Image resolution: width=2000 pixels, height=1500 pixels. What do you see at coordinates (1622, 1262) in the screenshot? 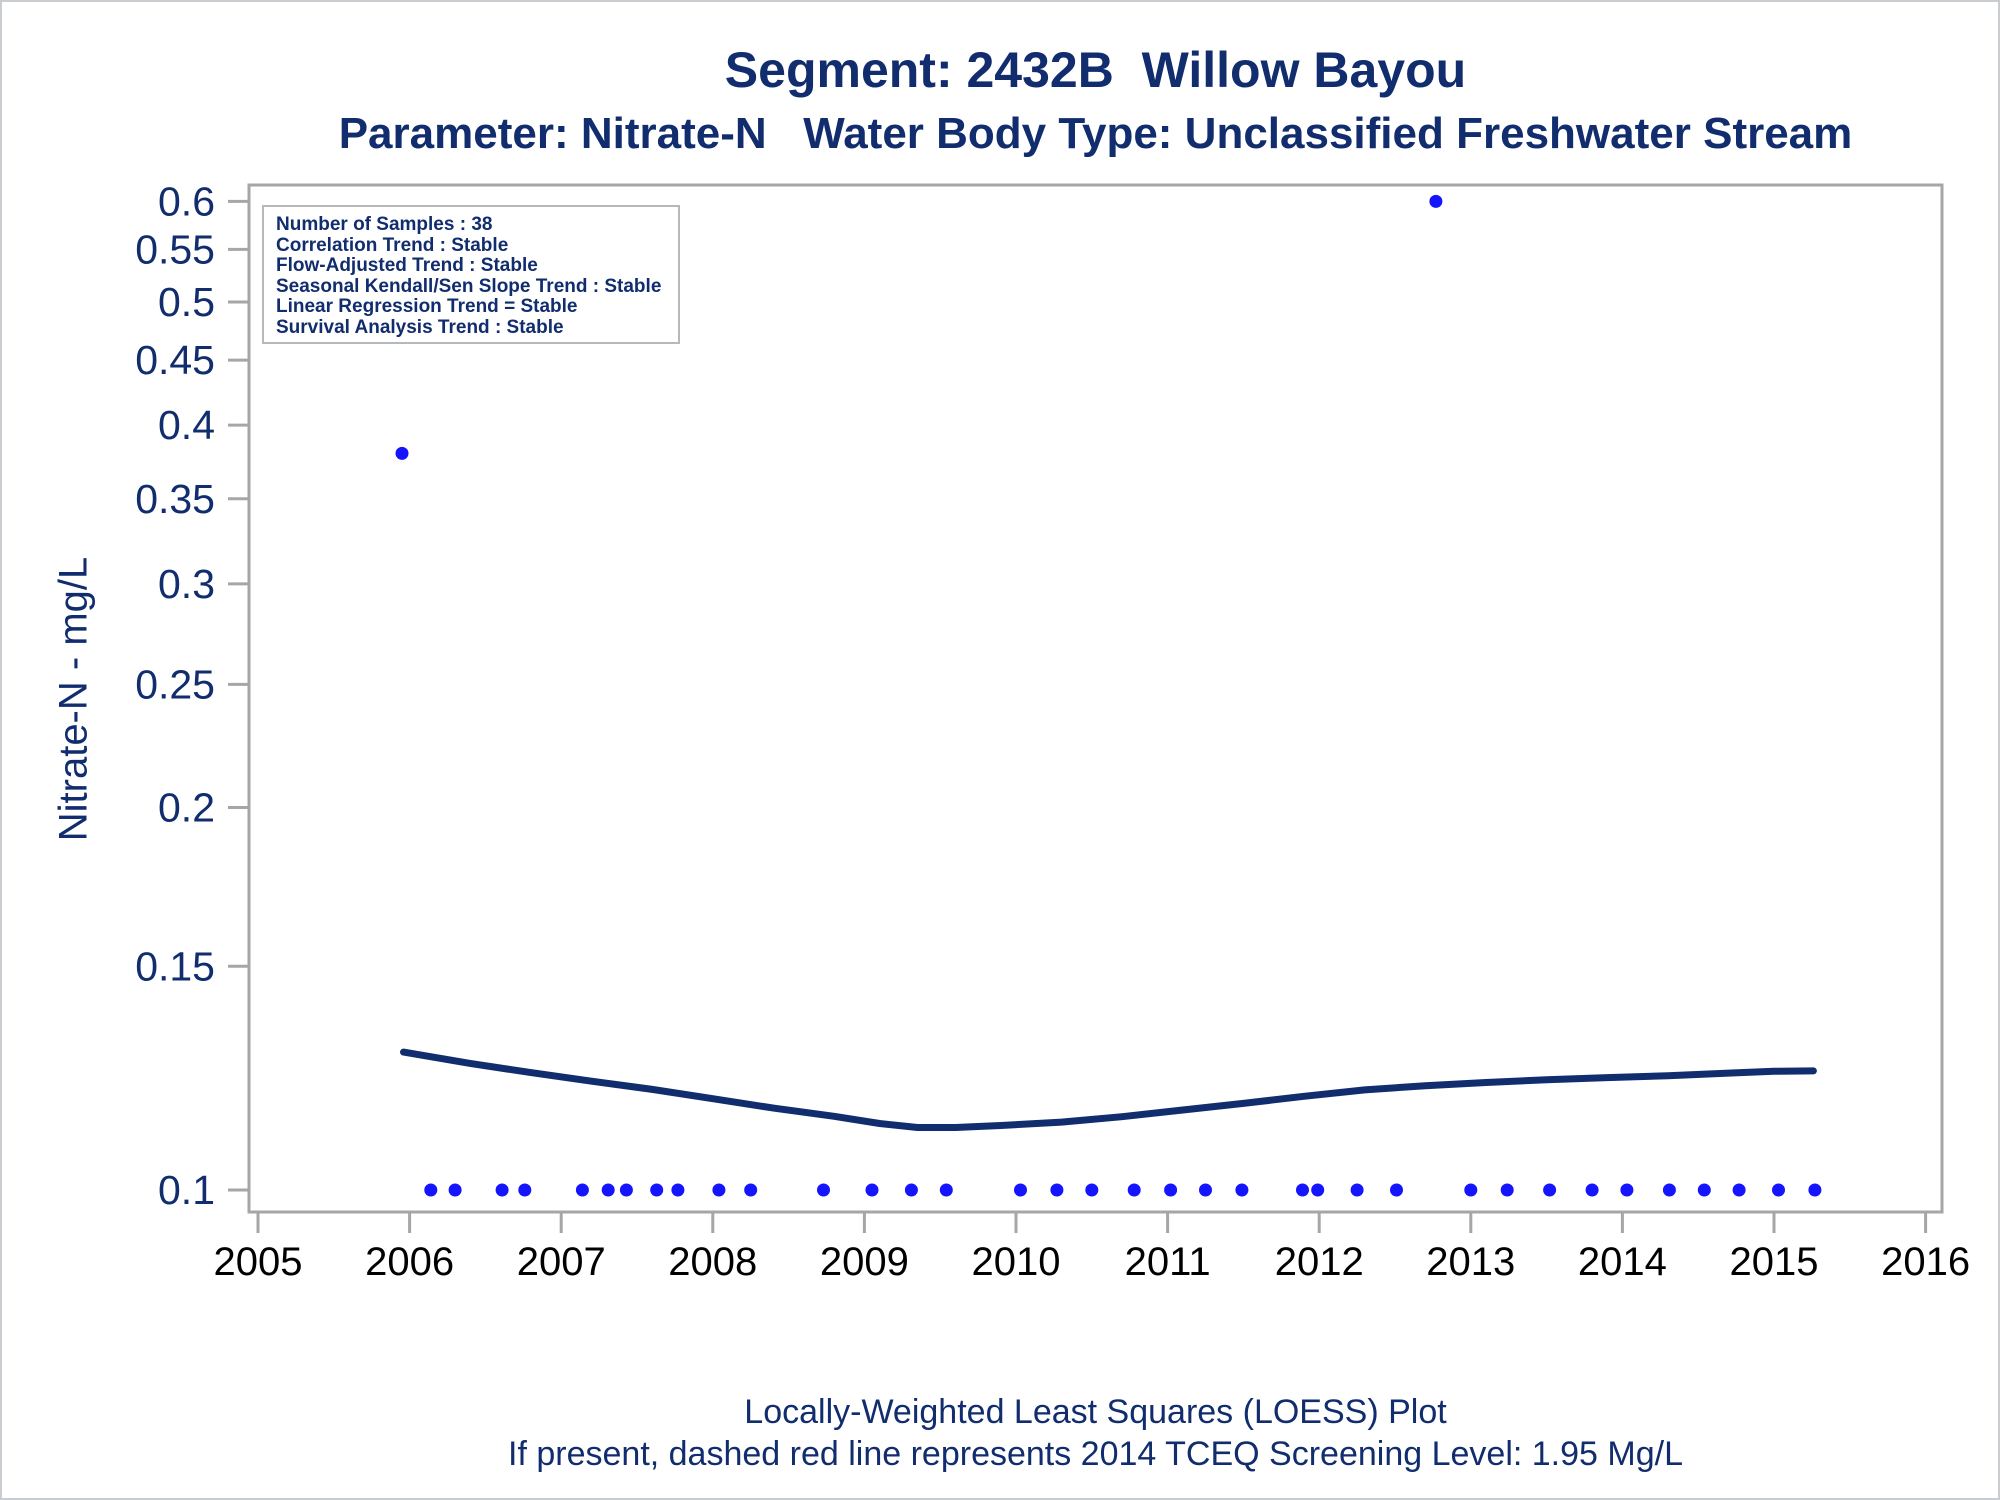
I see `x-tick-label: 2014` at bounding box center [1622, 1262].